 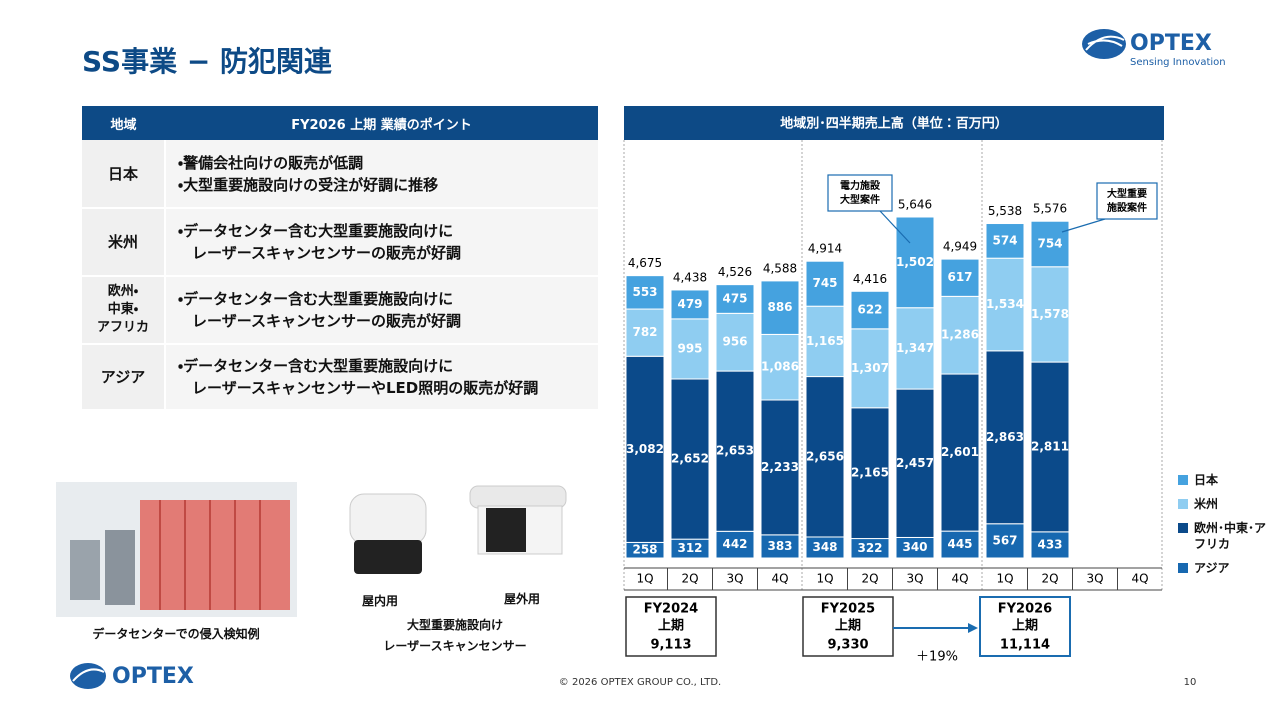 I want to click on region-cell: 米州, so click(x=124, y=242).